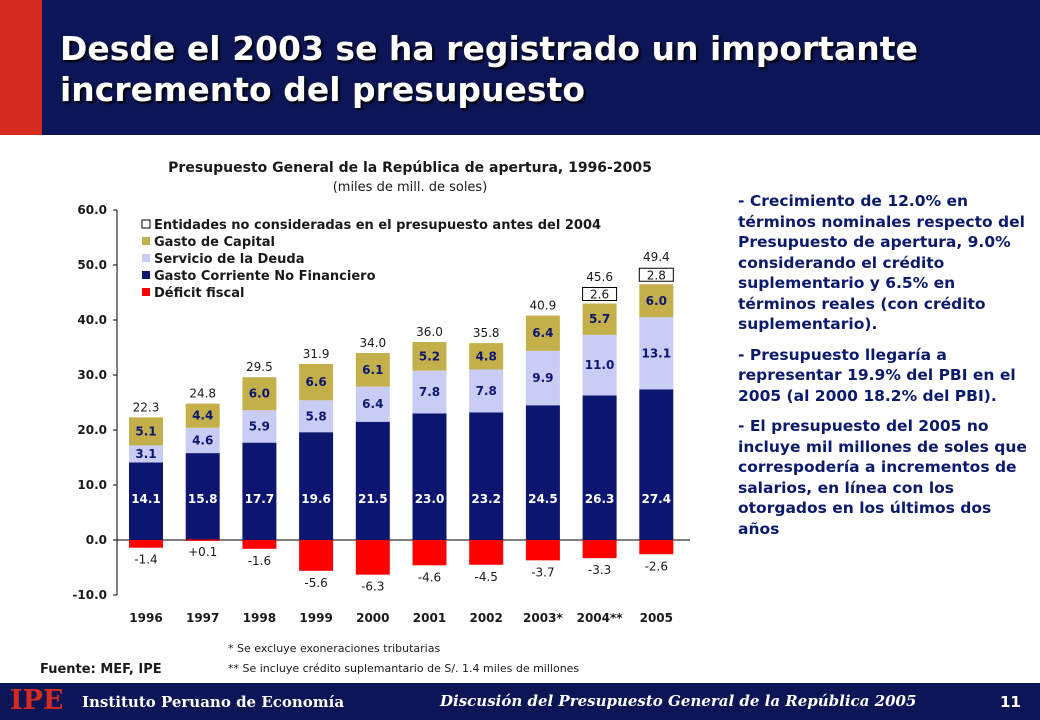  What do you see at coordinates (315, 583) in the screenshot?
I see `deficit-label: -5.6` at bounding box center [315, 583].